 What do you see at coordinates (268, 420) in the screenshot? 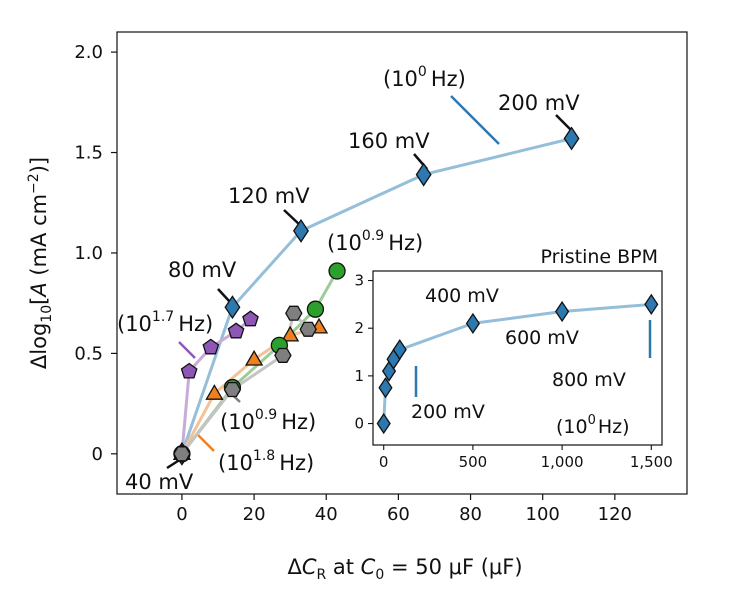
I see `label-gray-frequency: (100.9 Hz)` at bounding box center [268, 420].